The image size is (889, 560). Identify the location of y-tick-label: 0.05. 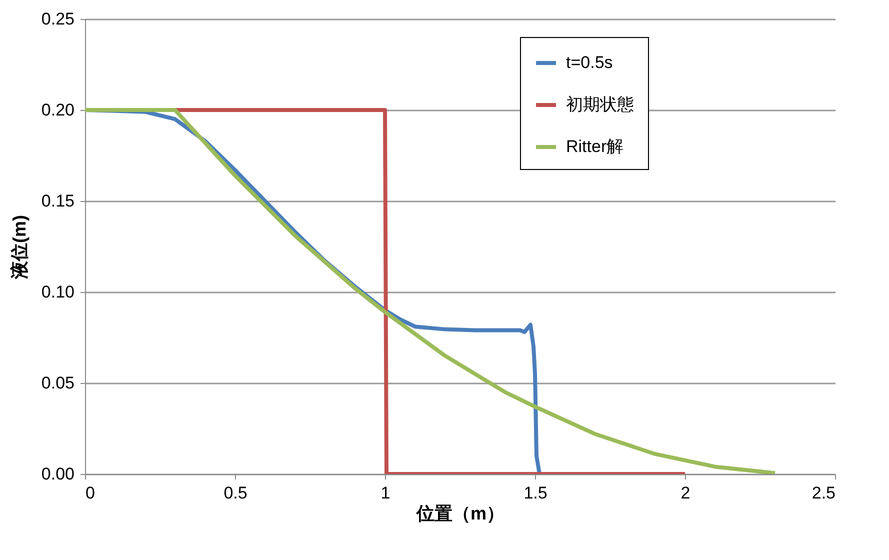
(57, 383).